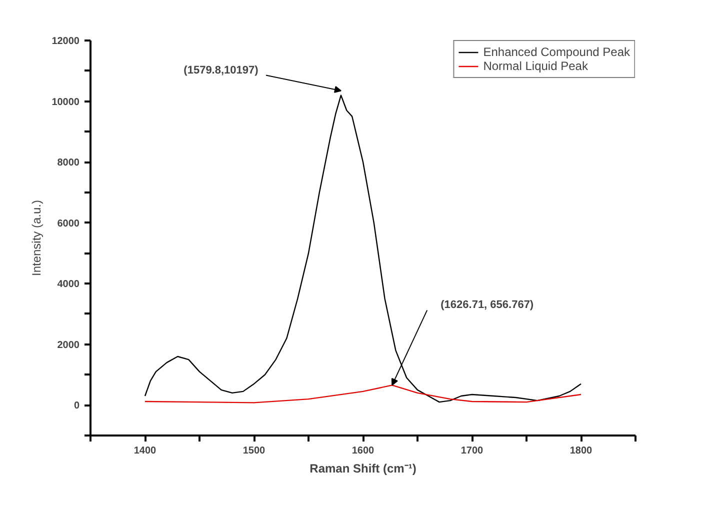  I want to click on y-tick-label: 6000, so click(68, 224).